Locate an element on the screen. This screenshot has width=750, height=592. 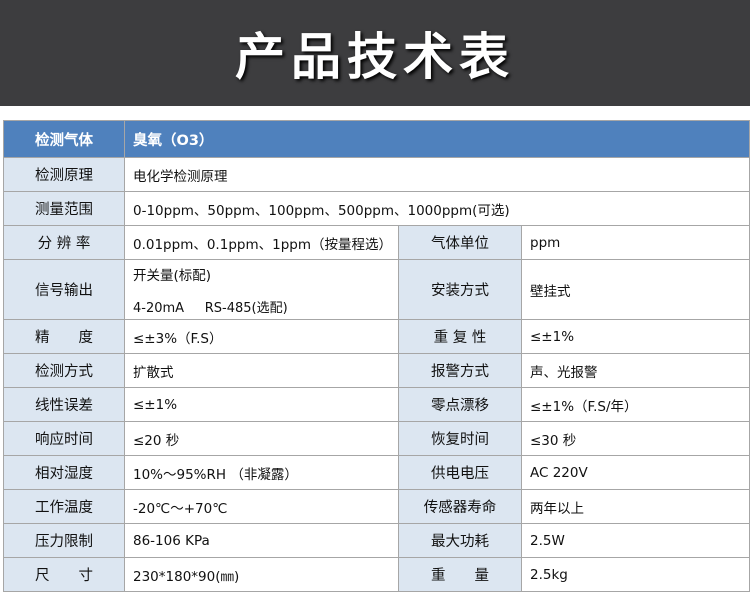
row-label: 安装方式 is located at coordinates (460, 289).